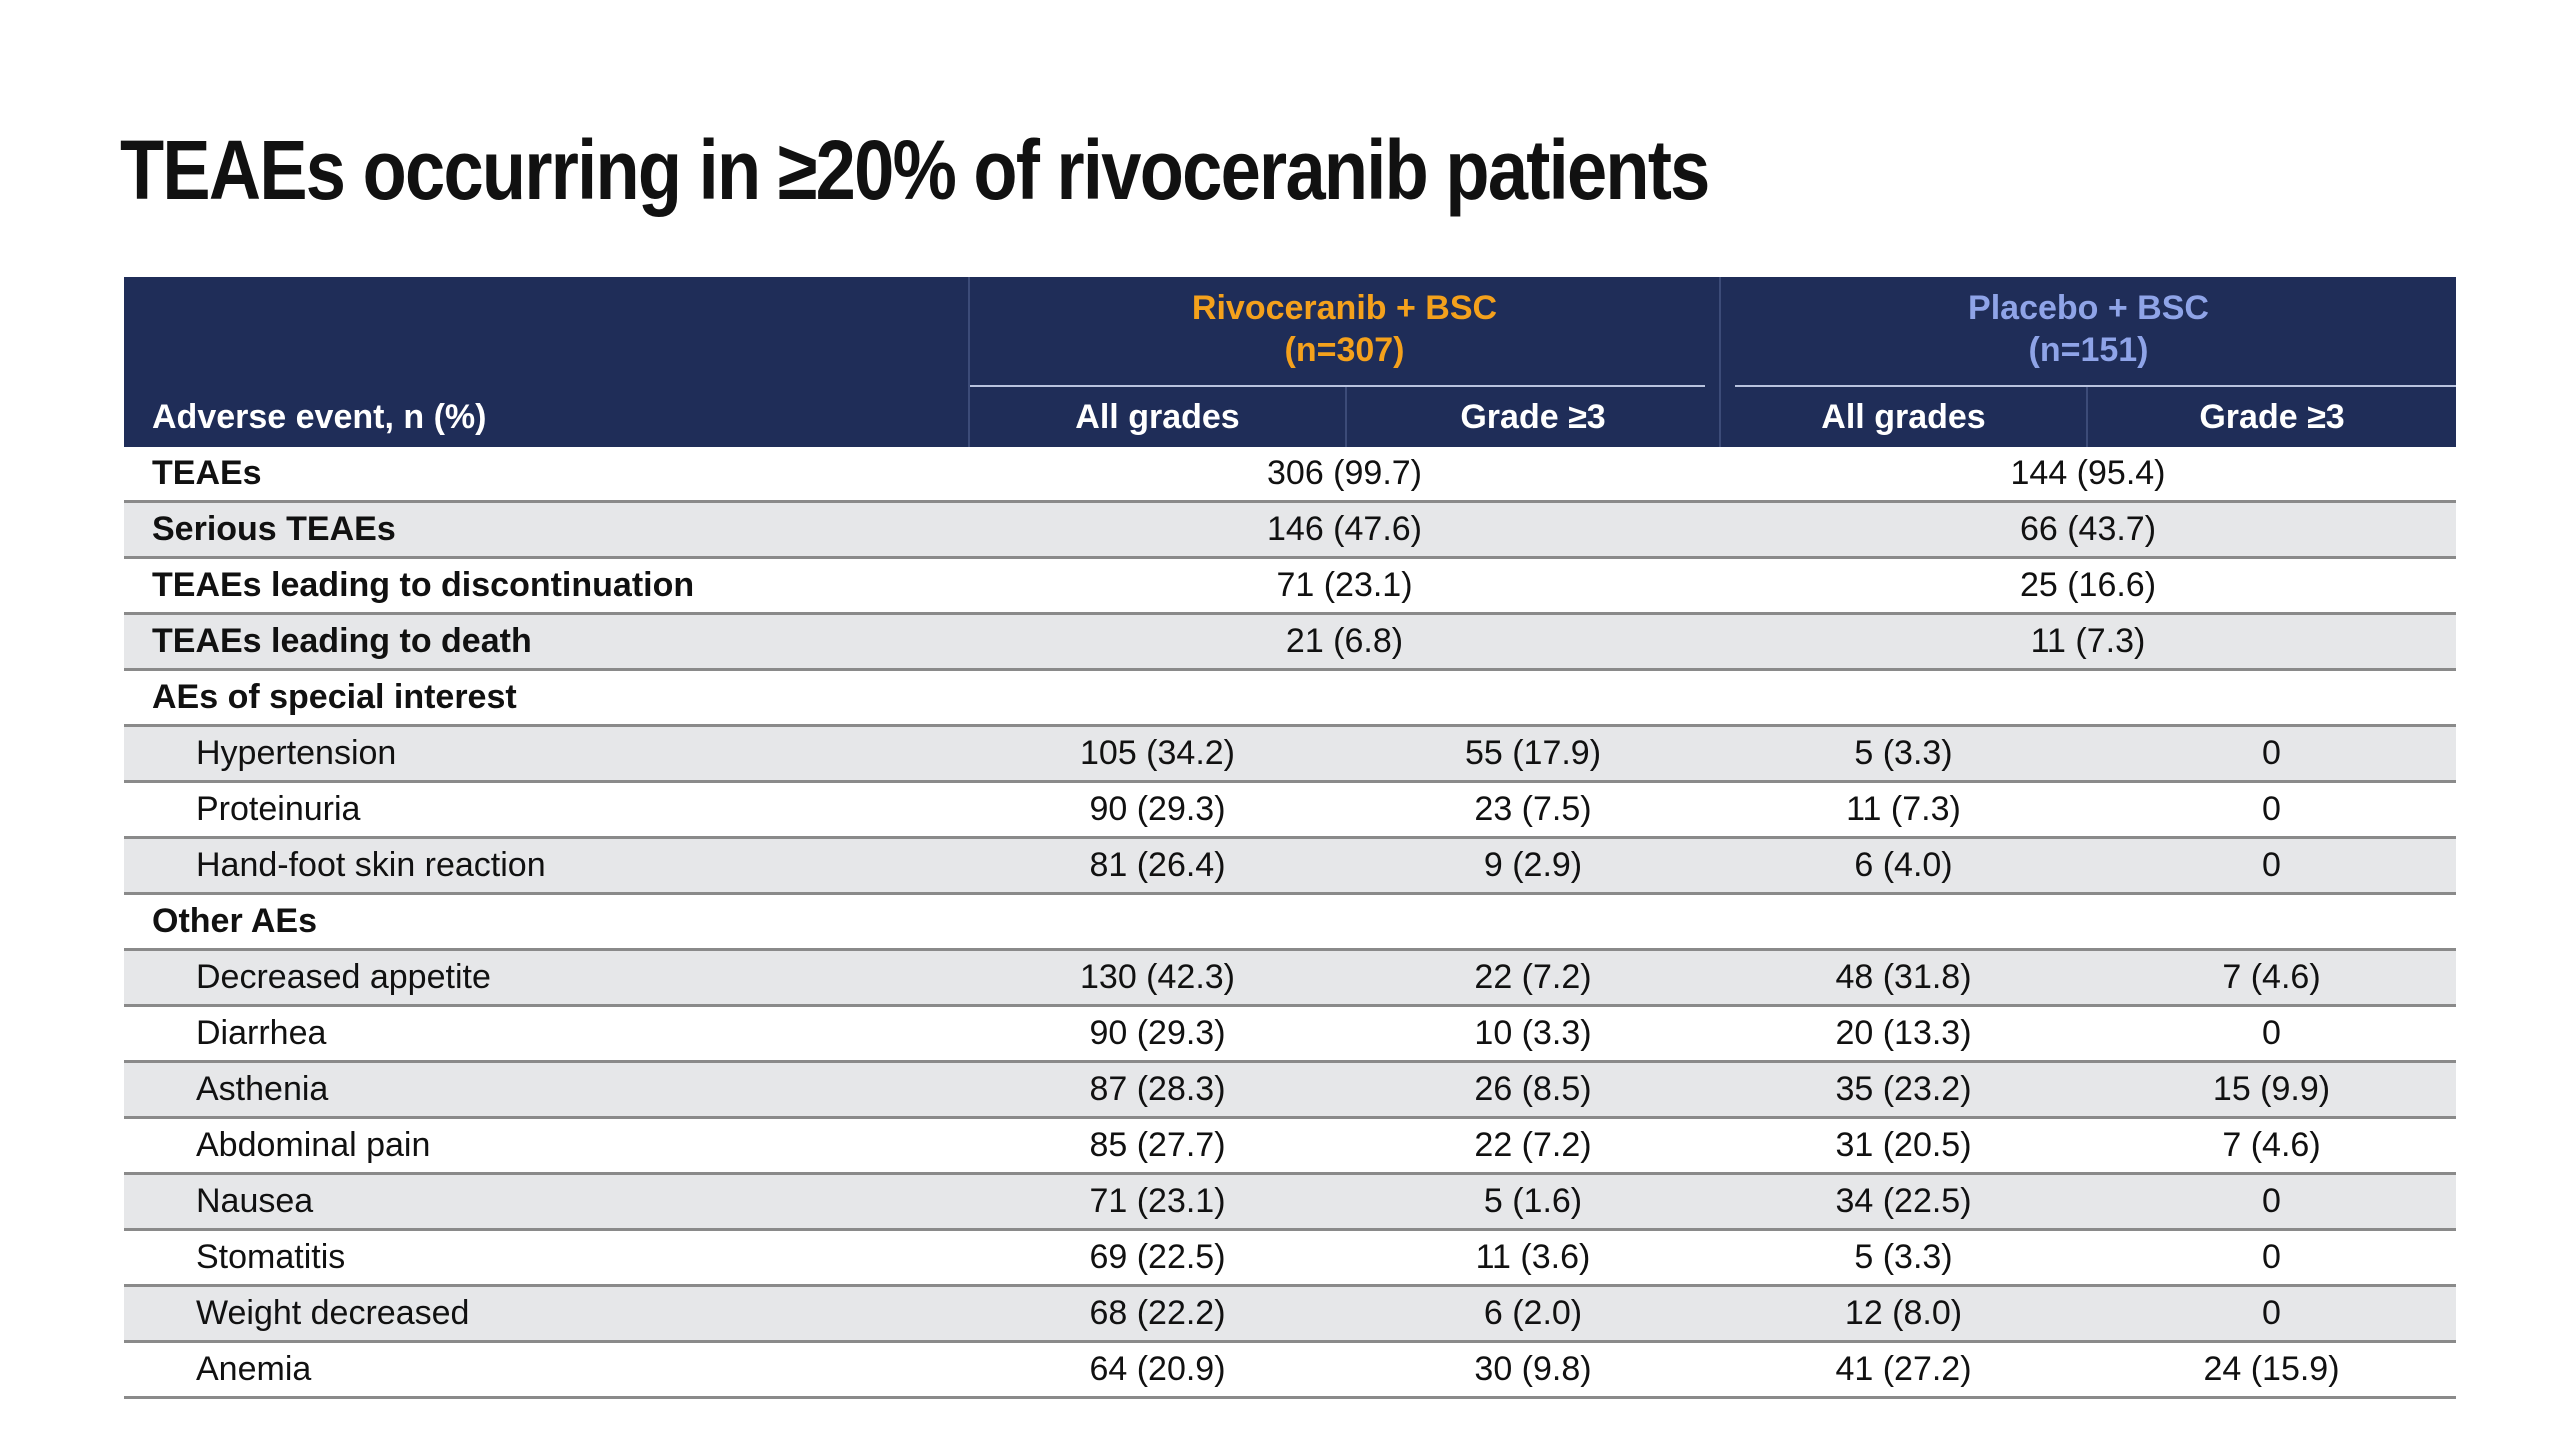 The image size is (2560, 1440). I want to click on placebo-all-grades-value: 35 (23.2), so click(1903, 1090).